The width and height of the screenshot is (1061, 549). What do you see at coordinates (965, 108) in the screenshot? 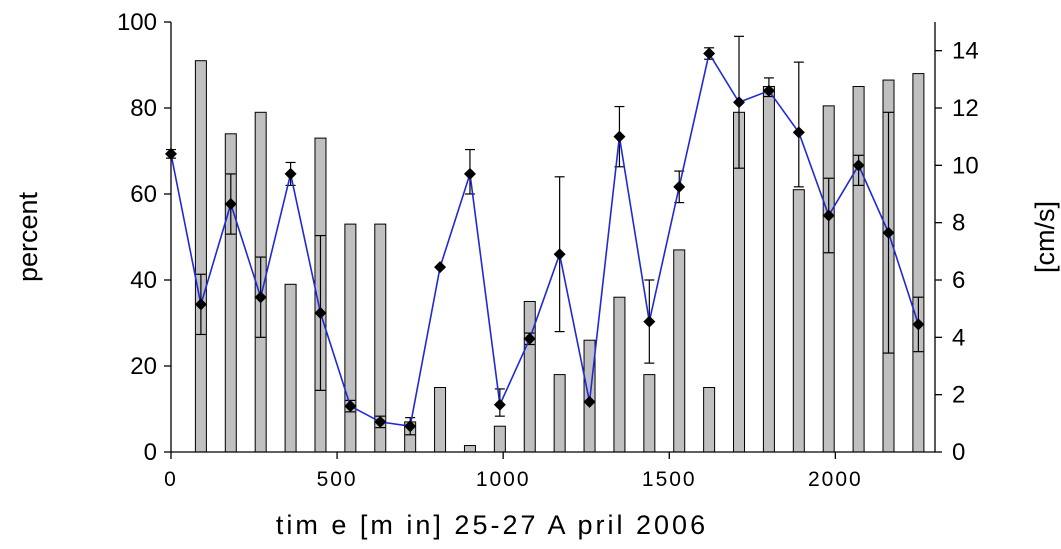
I see `right-y-tick-label: 12` at bounding box center [965, 108].